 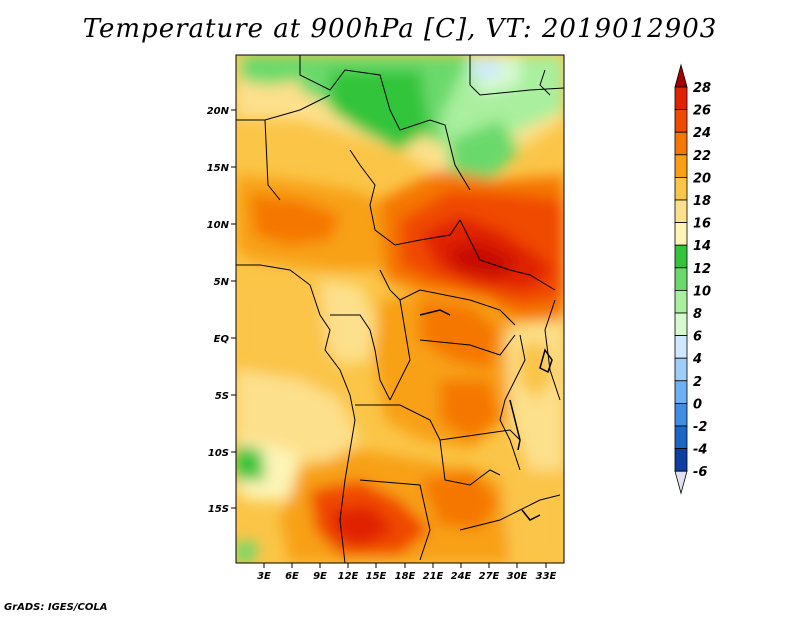 I want to click on lon-label: 27E, so click(x=489, y=576).